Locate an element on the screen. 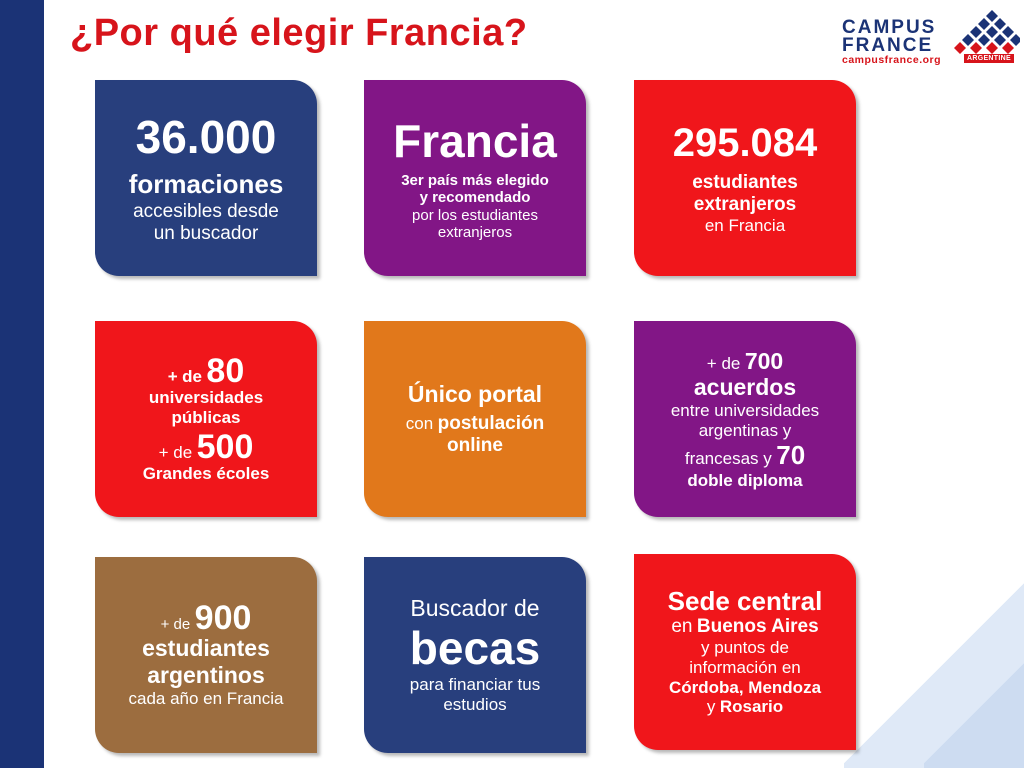 This screenshot has width=1024, height=768. sede-row1: en Buenos Aires is located at coordinates (744, 627).